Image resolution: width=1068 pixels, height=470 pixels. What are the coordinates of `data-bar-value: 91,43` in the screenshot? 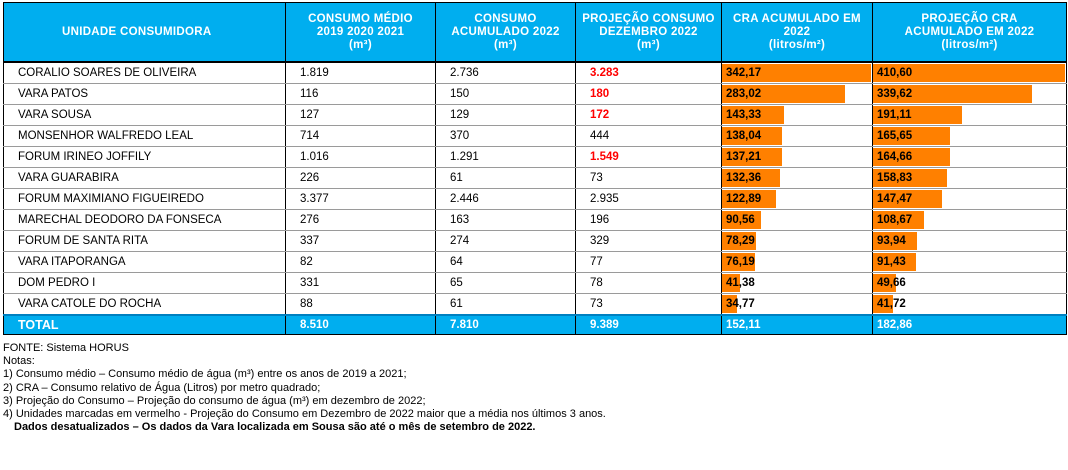 It's located at (891, 262).